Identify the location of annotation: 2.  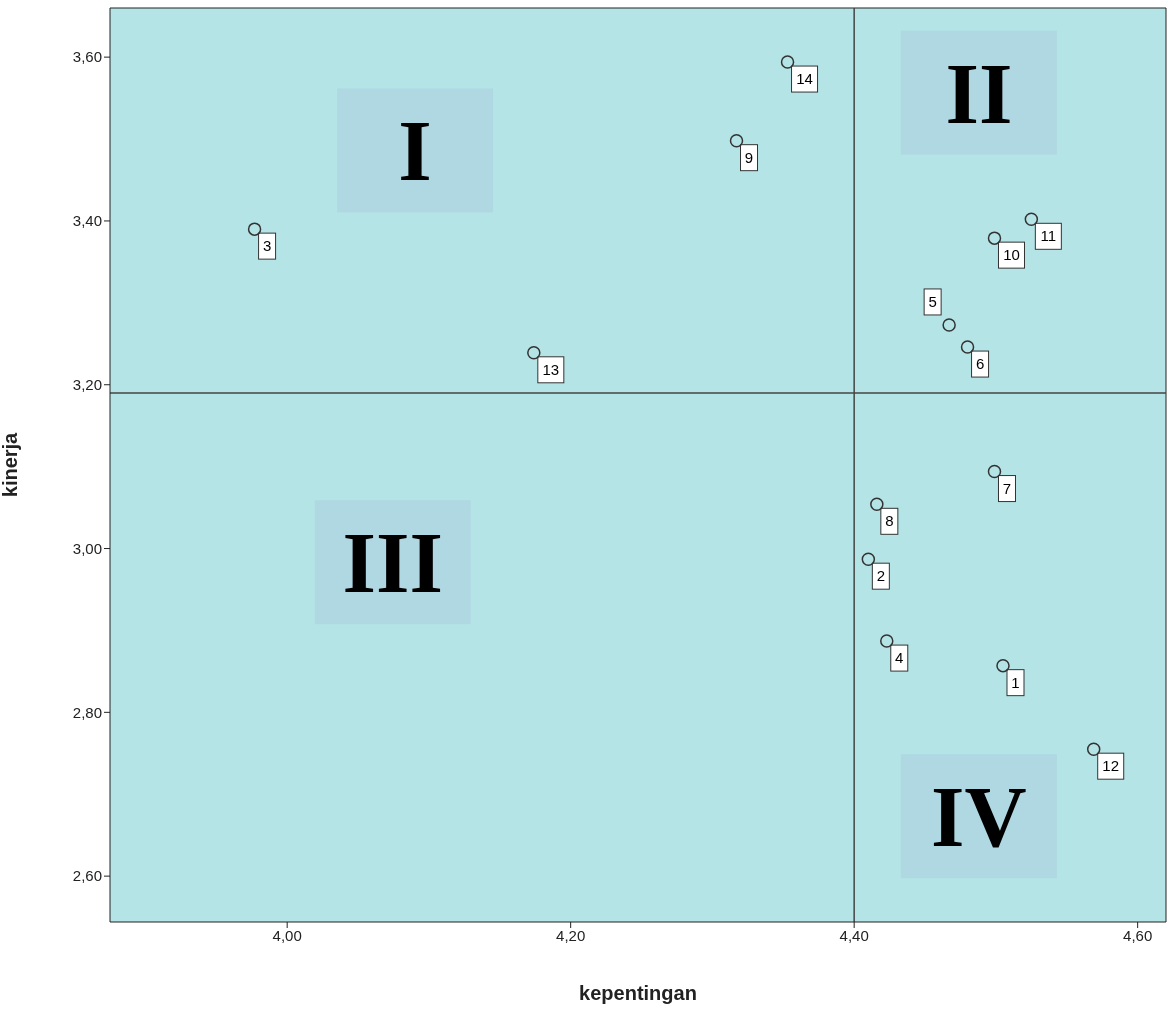
(881, 576).